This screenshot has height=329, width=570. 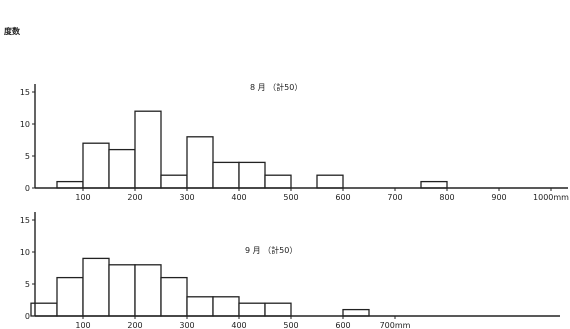 What do you see at coordinates (82, 197) in the screenshot?
I see `x-tick-label-aug-0: 100` at bounding box center [82, 197].